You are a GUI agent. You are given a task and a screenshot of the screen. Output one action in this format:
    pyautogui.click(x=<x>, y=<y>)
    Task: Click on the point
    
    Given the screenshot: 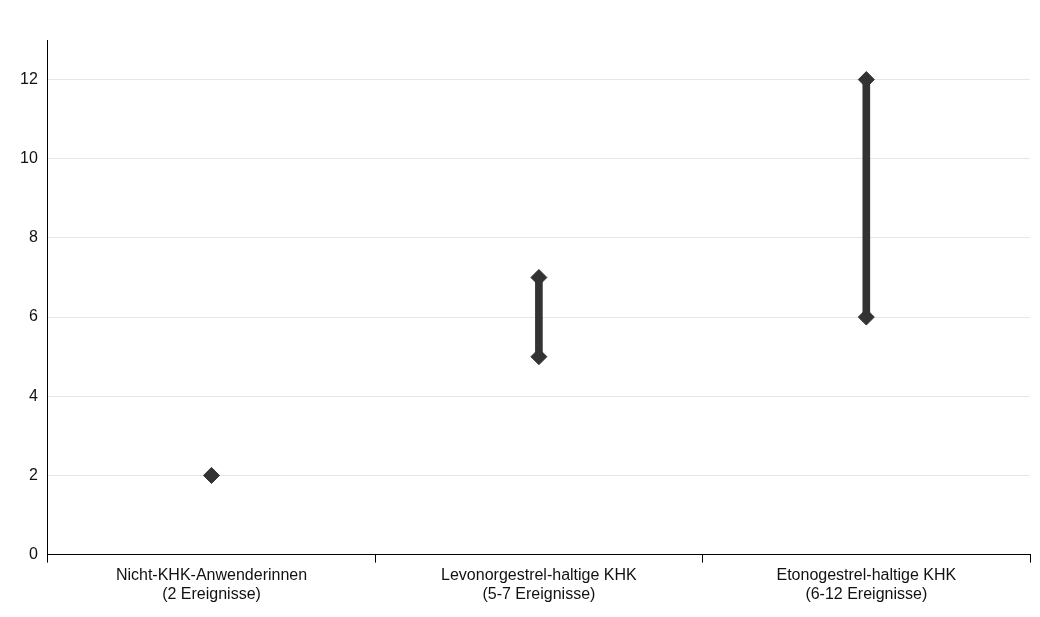 What is the action you would take?
    pyautogui.click(x=211, y=475)
    